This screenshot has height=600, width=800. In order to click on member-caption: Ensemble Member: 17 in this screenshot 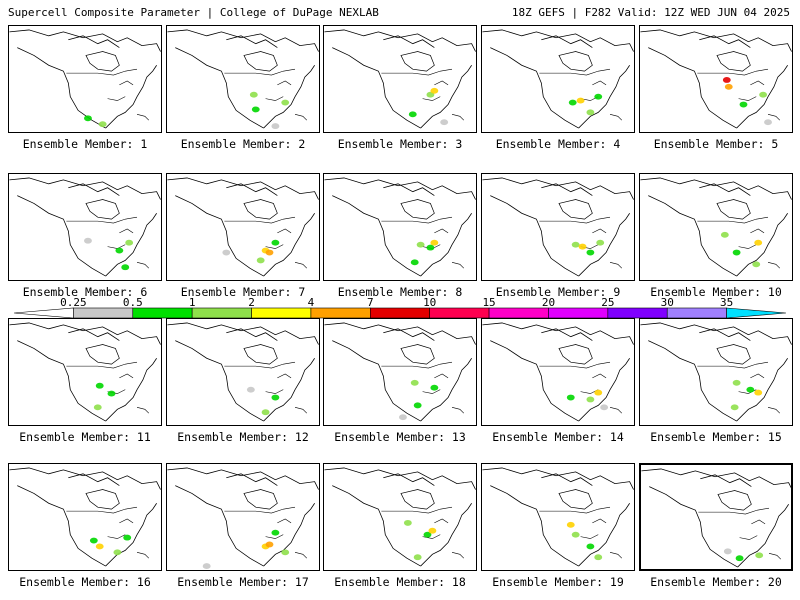, I will do `click(243, 582)`.